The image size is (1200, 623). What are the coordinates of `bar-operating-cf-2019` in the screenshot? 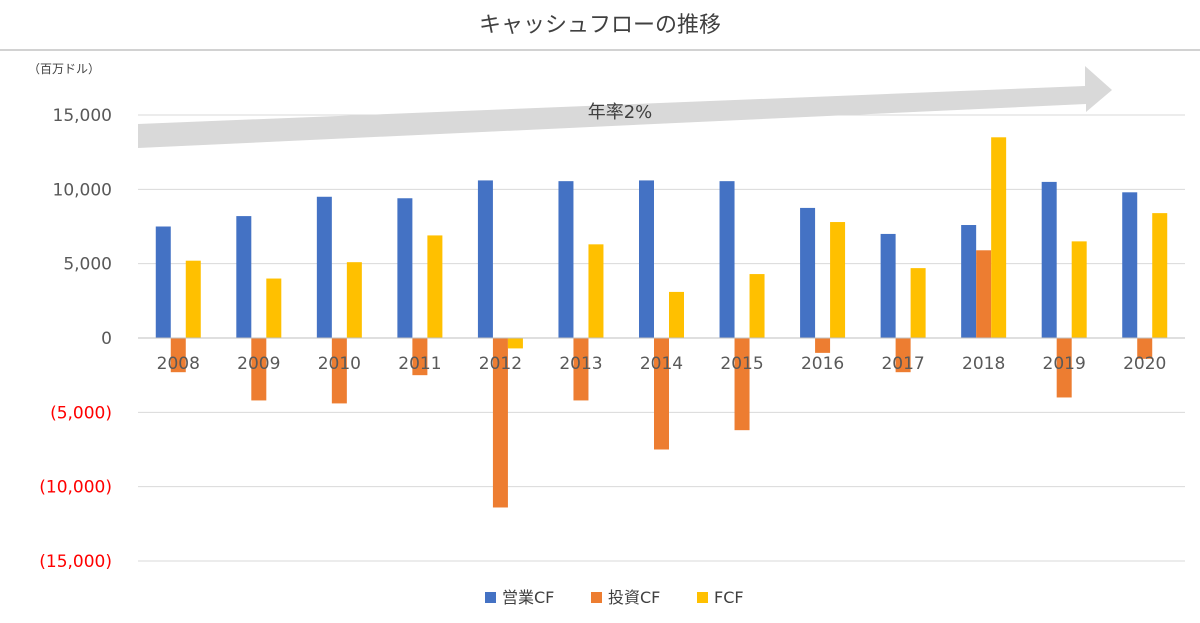 It's located at (1049, 259).